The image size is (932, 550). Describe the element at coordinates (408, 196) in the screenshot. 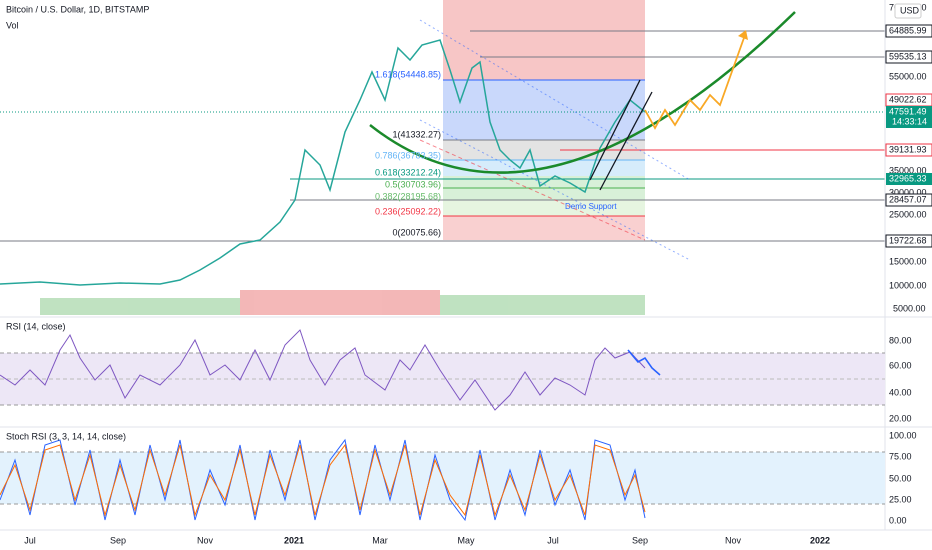

I see `fib-label: 0.382(28195.68)` at that location.